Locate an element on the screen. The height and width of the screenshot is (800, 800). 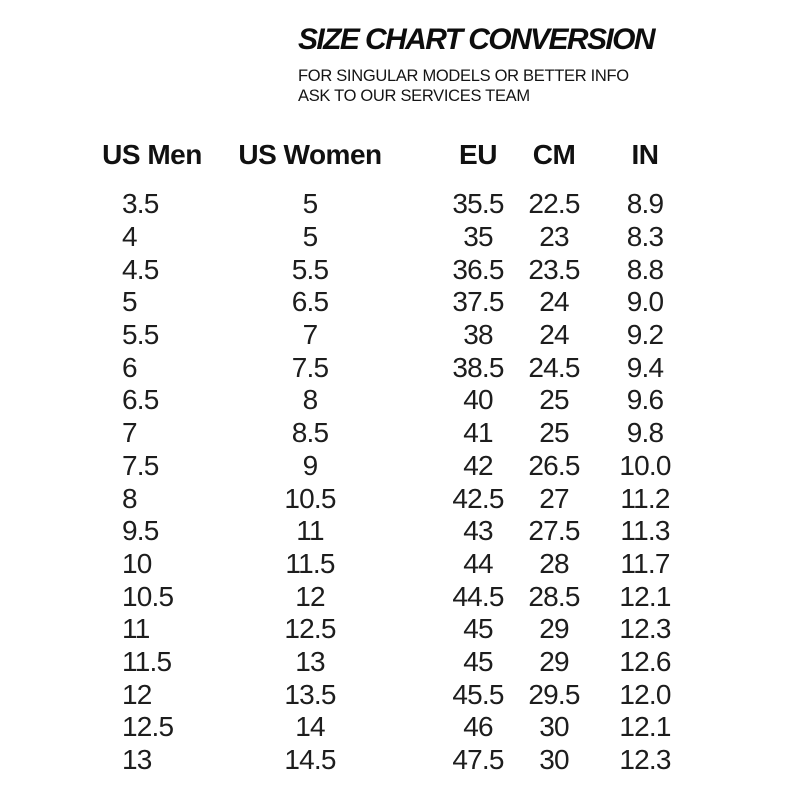
cell-us-women: 13 is located at coordinates (310, 661).